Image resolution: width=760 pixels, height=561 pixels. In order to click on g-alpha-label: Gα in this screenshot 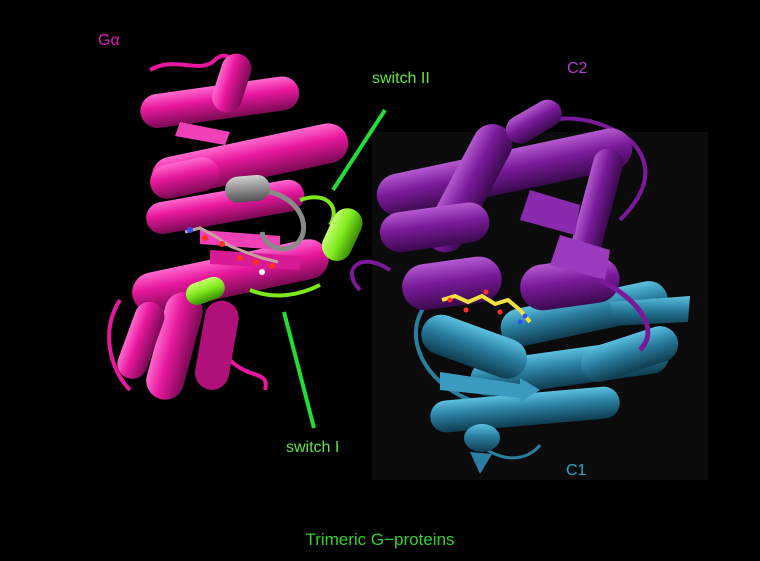, I will do `click(109, 40)`.